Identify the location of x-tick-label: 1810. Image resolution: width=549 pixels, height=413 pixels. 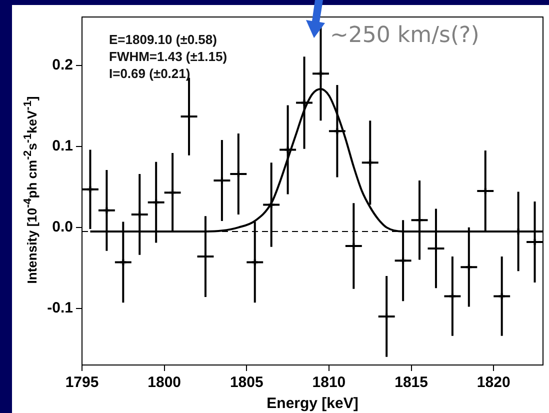
(329, 383).